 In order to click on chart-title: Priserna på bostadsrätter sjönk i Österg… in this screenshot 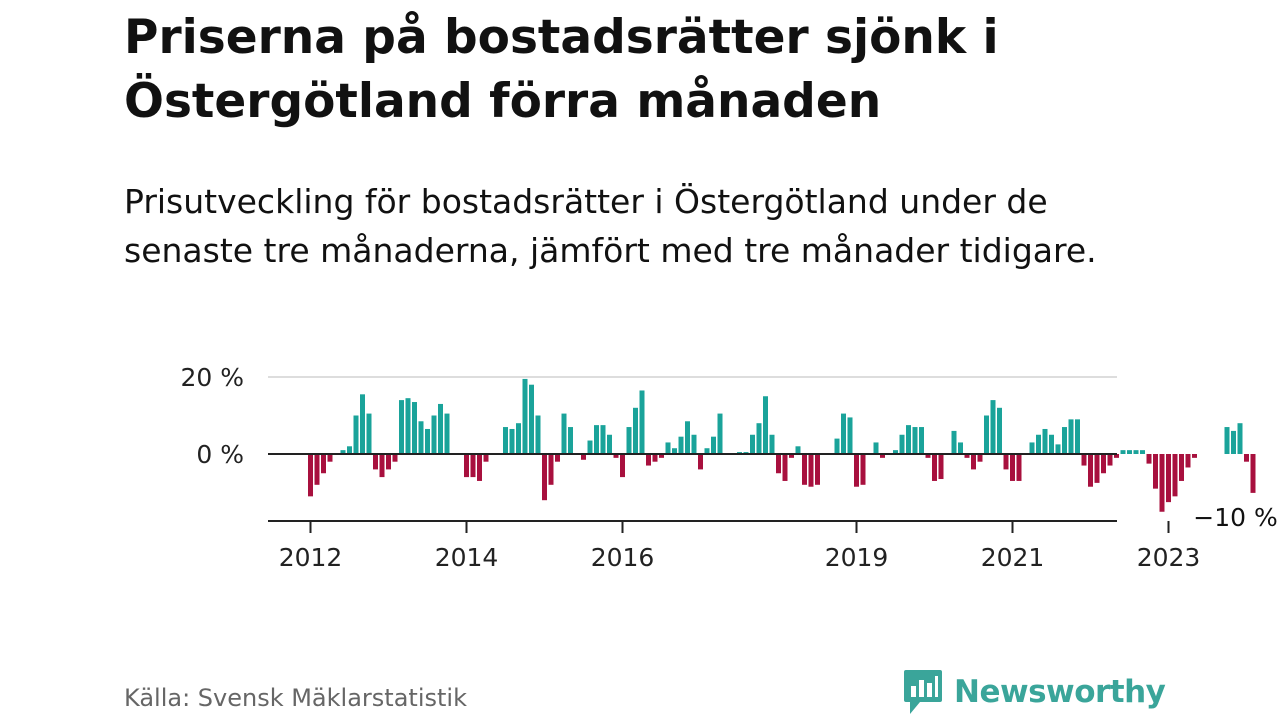, I will do `click(561, 69)`.